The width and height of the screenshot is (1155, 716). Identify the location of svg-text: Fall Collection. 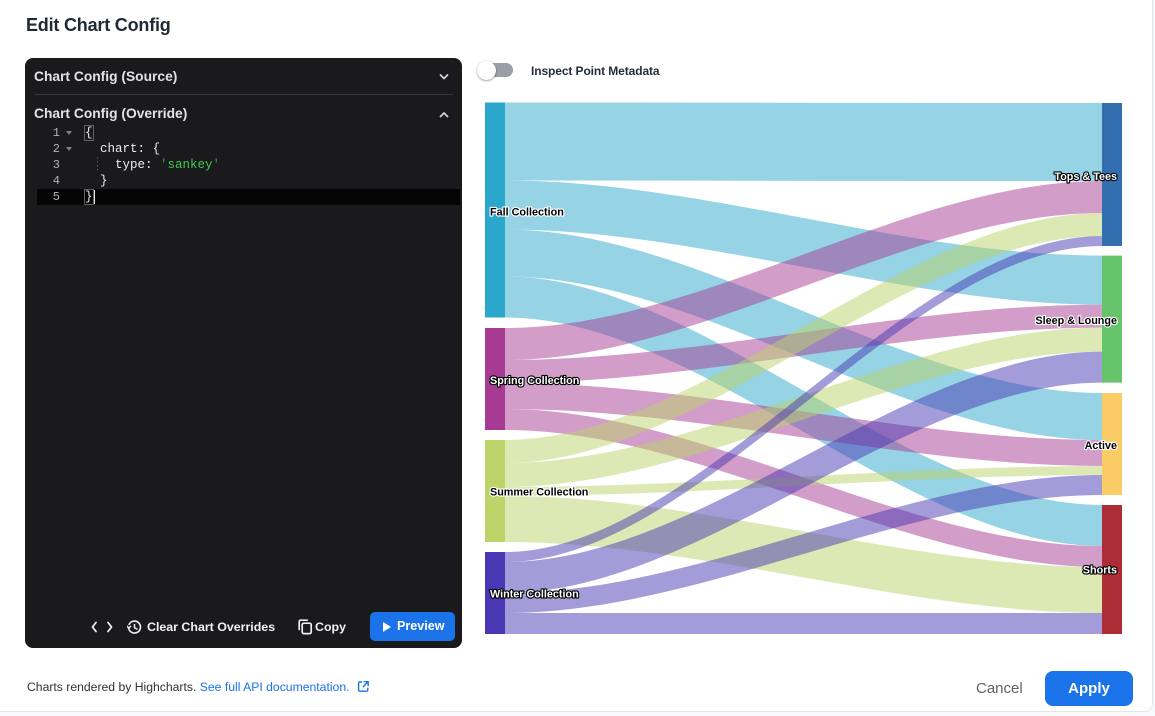
(527, 213).